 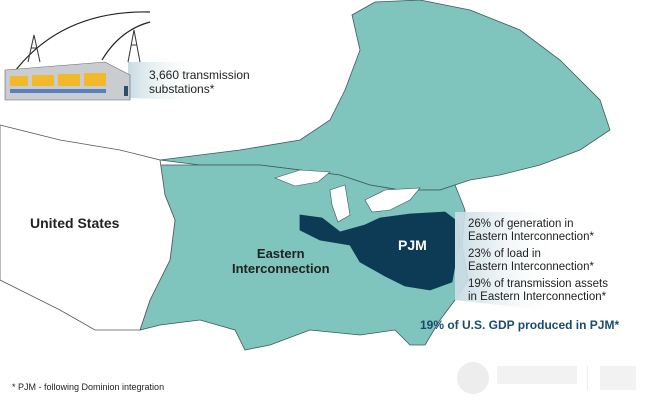 What do you see at coordinates (77, 56) in the screenshot?
I see `substation-building-icon` at bounding box center [77, 56].